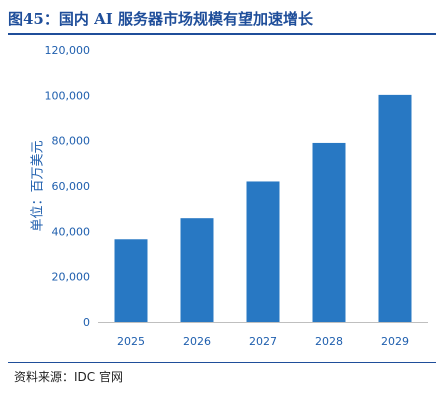 Image resolution: width=444 pixels, height=406 pixels. What do you see at coordinates (68, 95) in the screenshot?
I see `y-tick-label: 100,000` at bounding box center [68, 95].